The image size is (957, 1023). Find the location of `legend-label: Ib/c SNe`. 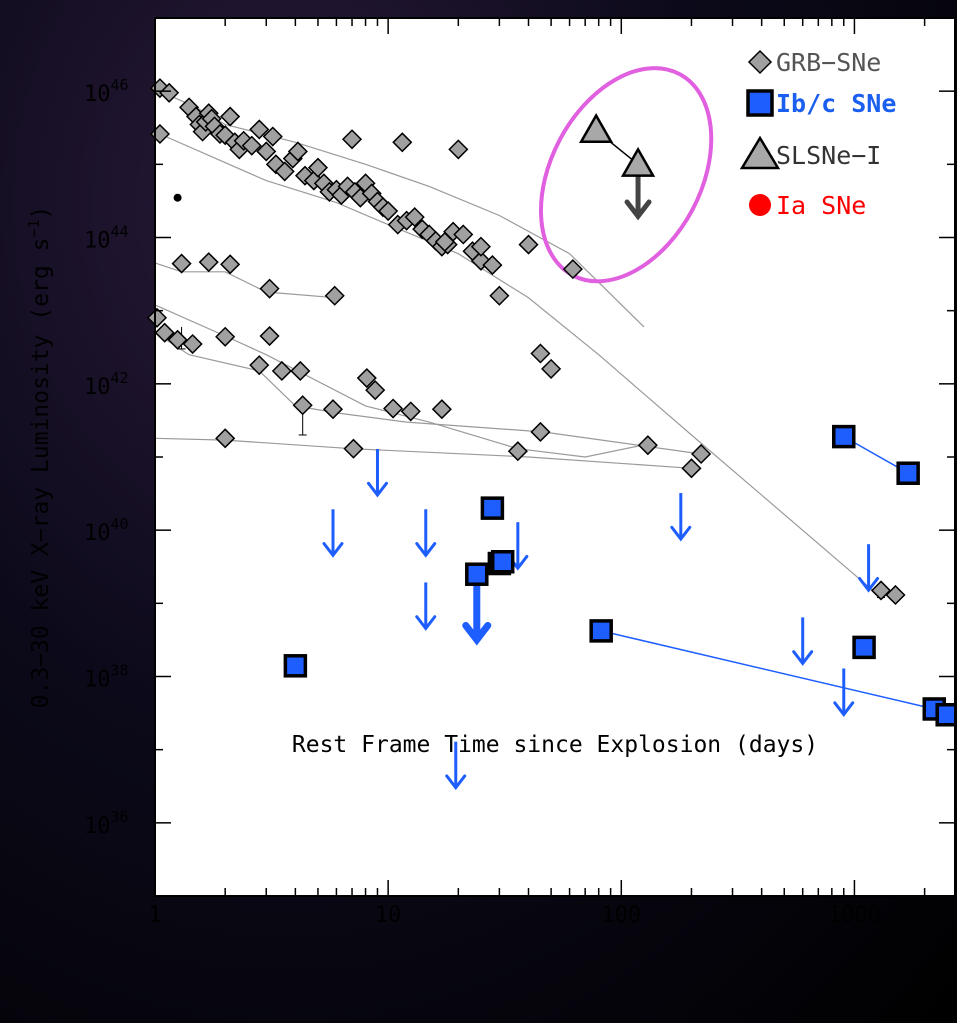

legend-label: Ib/c SNe is located at coordinates (836, 103).